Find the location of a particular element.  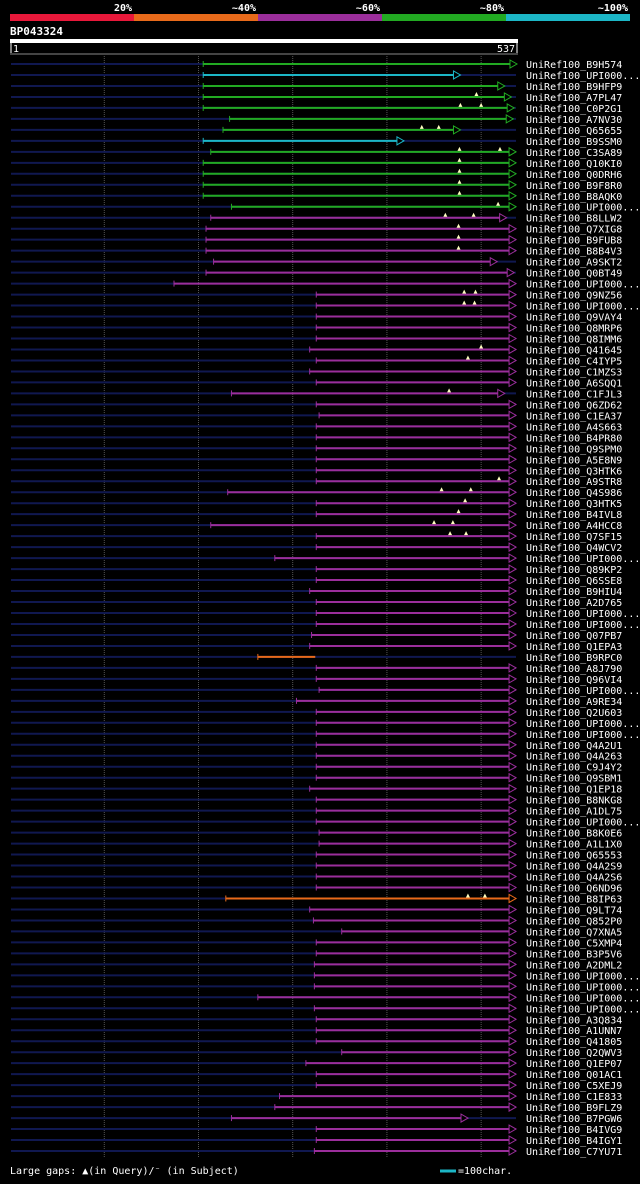

hit-row: UniRef100_Q8IMM6 is located at coordinates (316, 339).